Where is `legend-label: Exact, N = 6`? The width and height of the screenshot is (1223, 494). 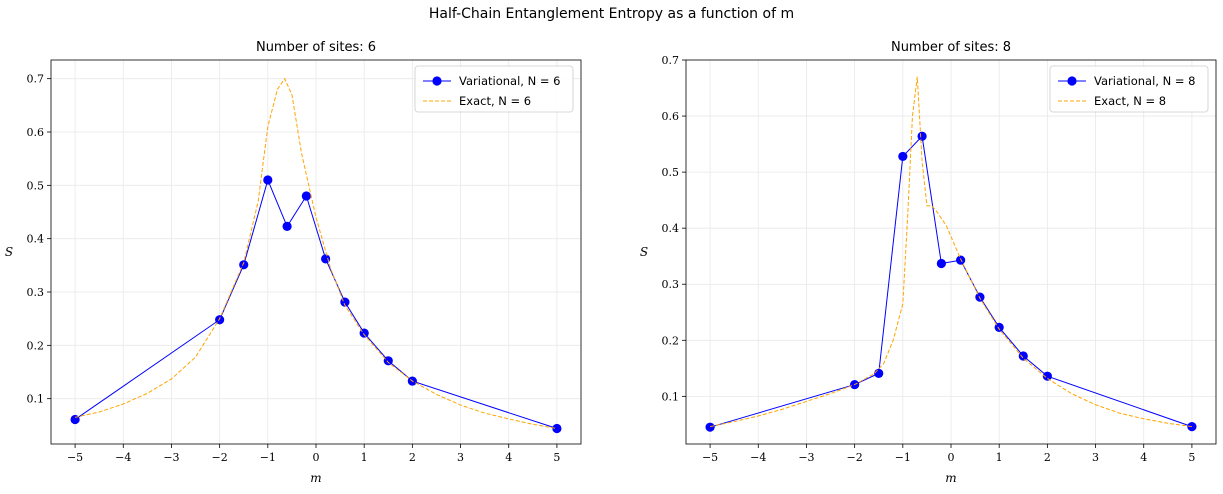 legend-label: Exact, N = 6 is located at coordinates (495, 101).